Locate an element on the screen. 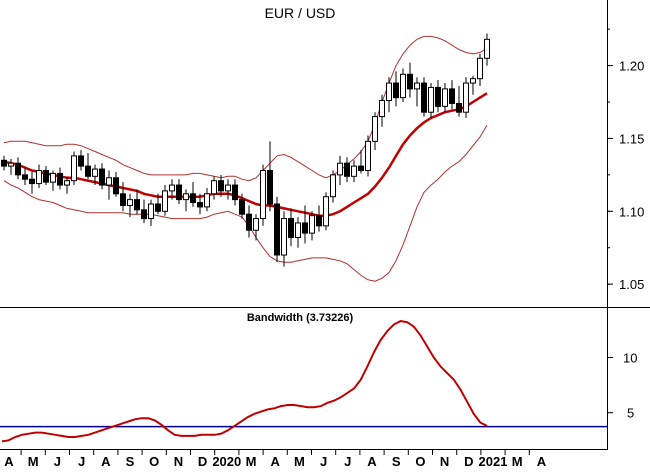  price-tick-label: 1.20 is located at coordinates (631, 66).